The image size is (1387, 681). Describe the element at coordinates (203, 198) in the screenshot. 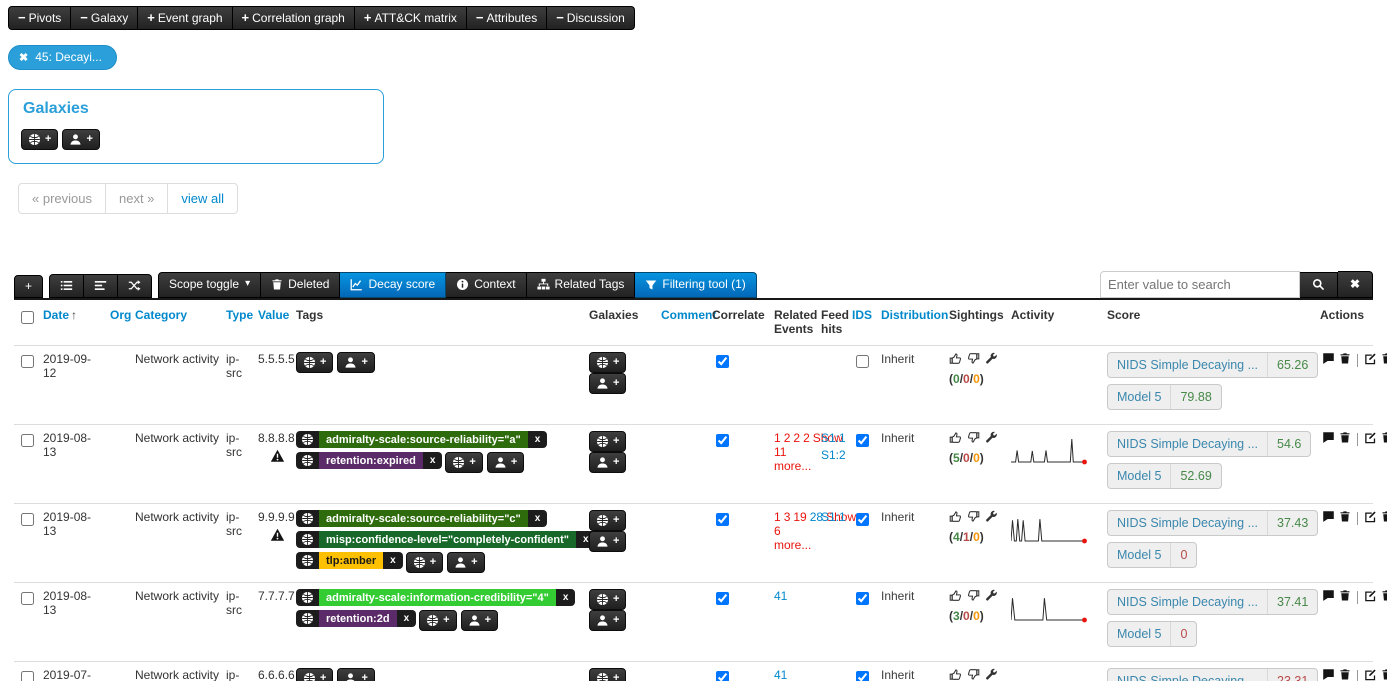

I see `view-all-button: view all` at that location.